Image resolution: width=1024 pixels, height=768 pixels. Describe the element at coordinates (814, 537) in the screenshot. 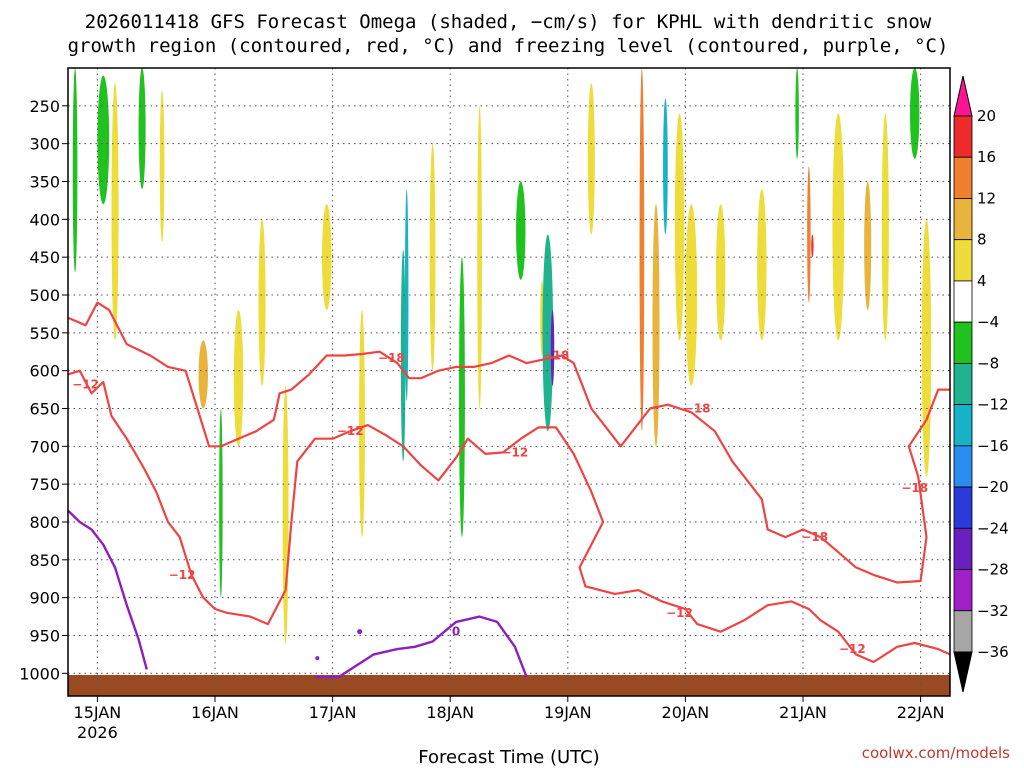

I see `contour-label-9: −18` at that location.